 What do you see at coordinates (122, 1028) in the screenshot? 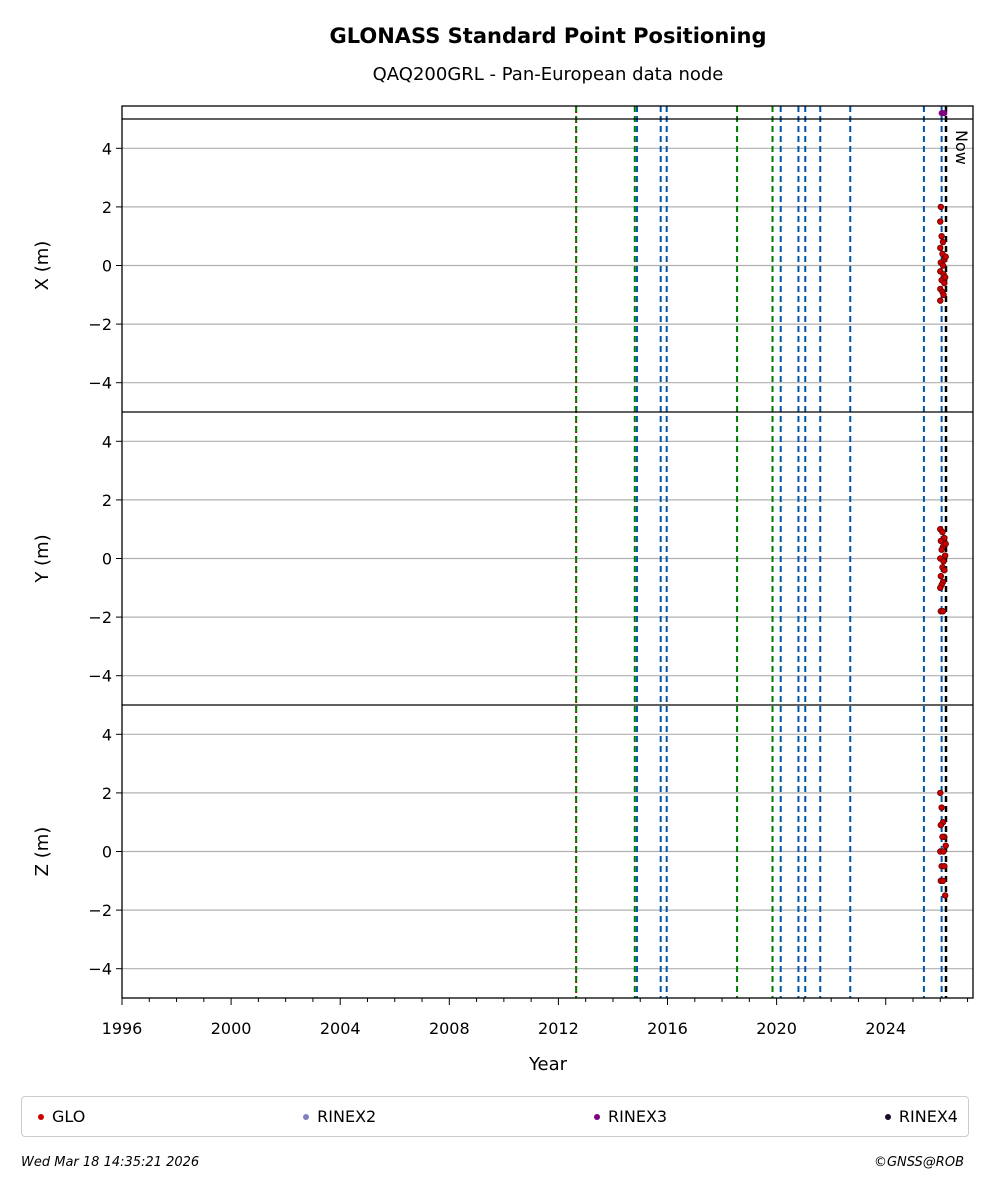
I see `x-tick-label: 1996` at bounding box center [122, 1028].